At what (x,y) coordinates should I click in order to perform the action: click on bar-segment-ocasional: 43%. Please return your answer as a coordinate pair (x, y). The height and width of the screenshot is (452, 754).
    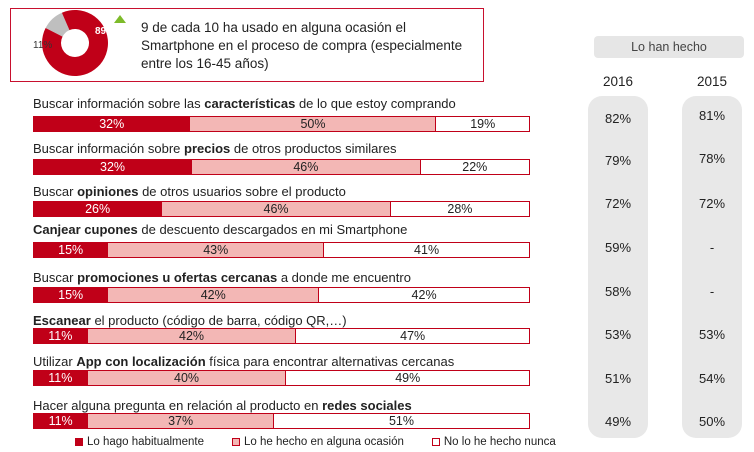
    Looking at the image, I should click on (216, 250).